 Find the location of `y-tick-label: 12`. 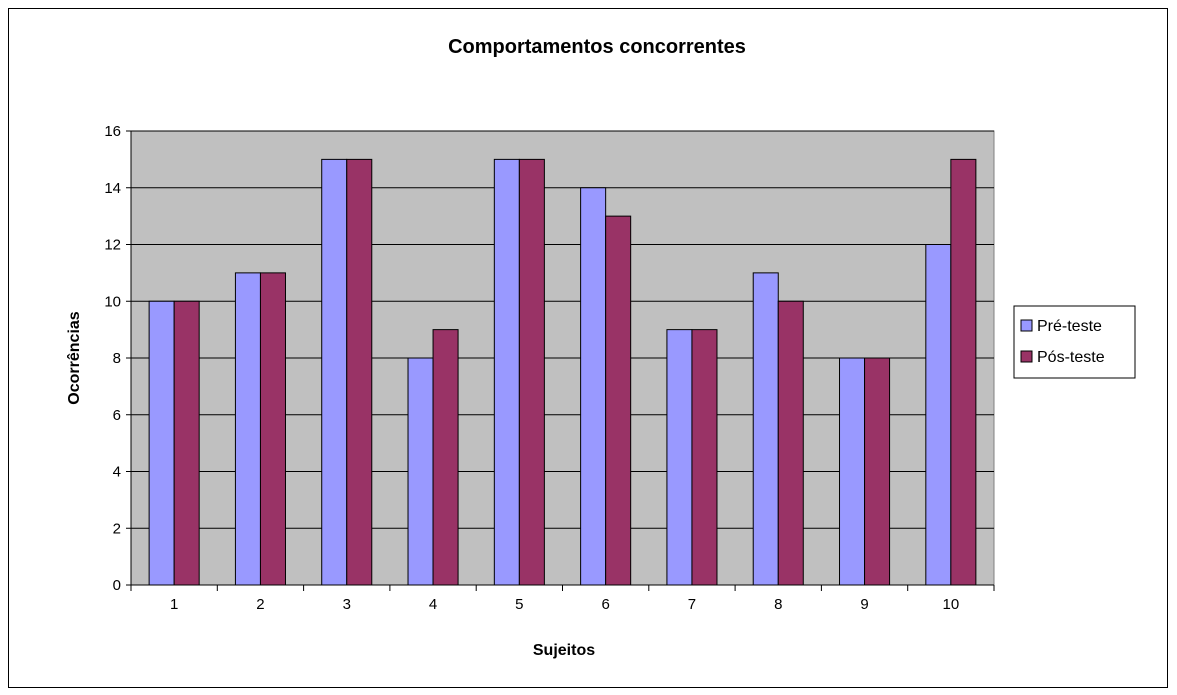

y-tick-label: 12 is located at coordinates (112, 245).